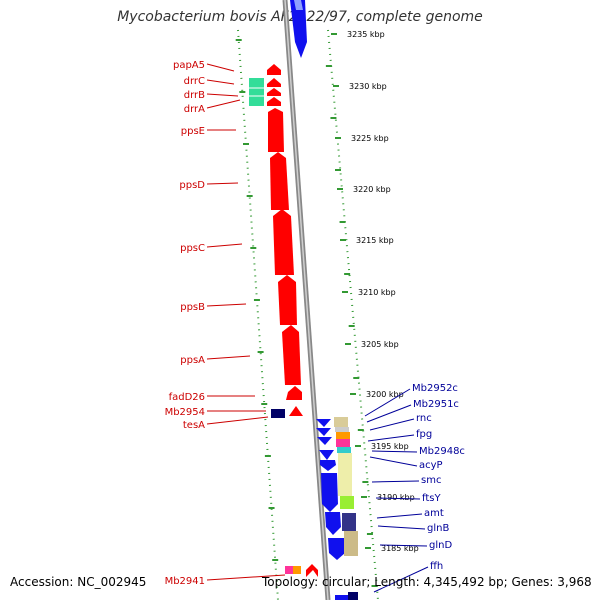  I want to click on gene-fadD26, so click(294, 393).